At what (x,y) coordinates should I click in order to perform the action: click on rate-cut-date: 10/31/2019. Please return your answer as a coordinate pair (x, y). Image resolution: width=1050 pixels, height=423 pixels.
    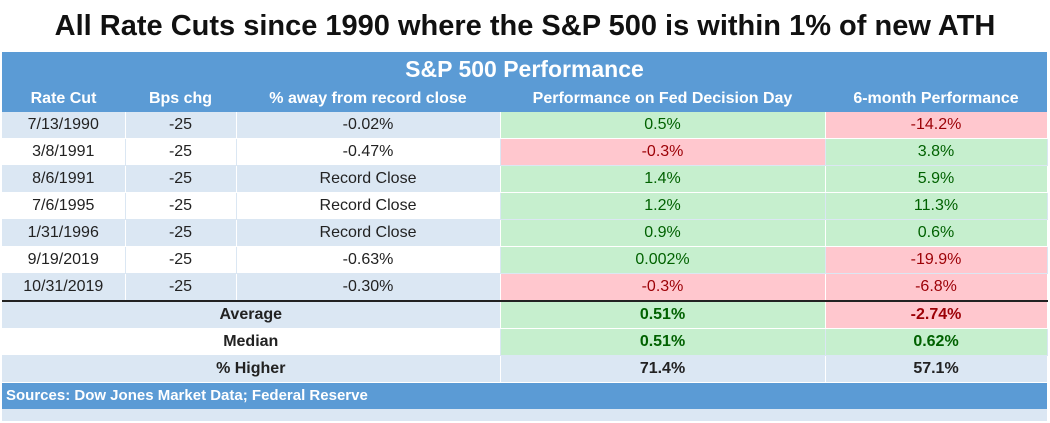
    Looking at the image, I should click on (64, 287).